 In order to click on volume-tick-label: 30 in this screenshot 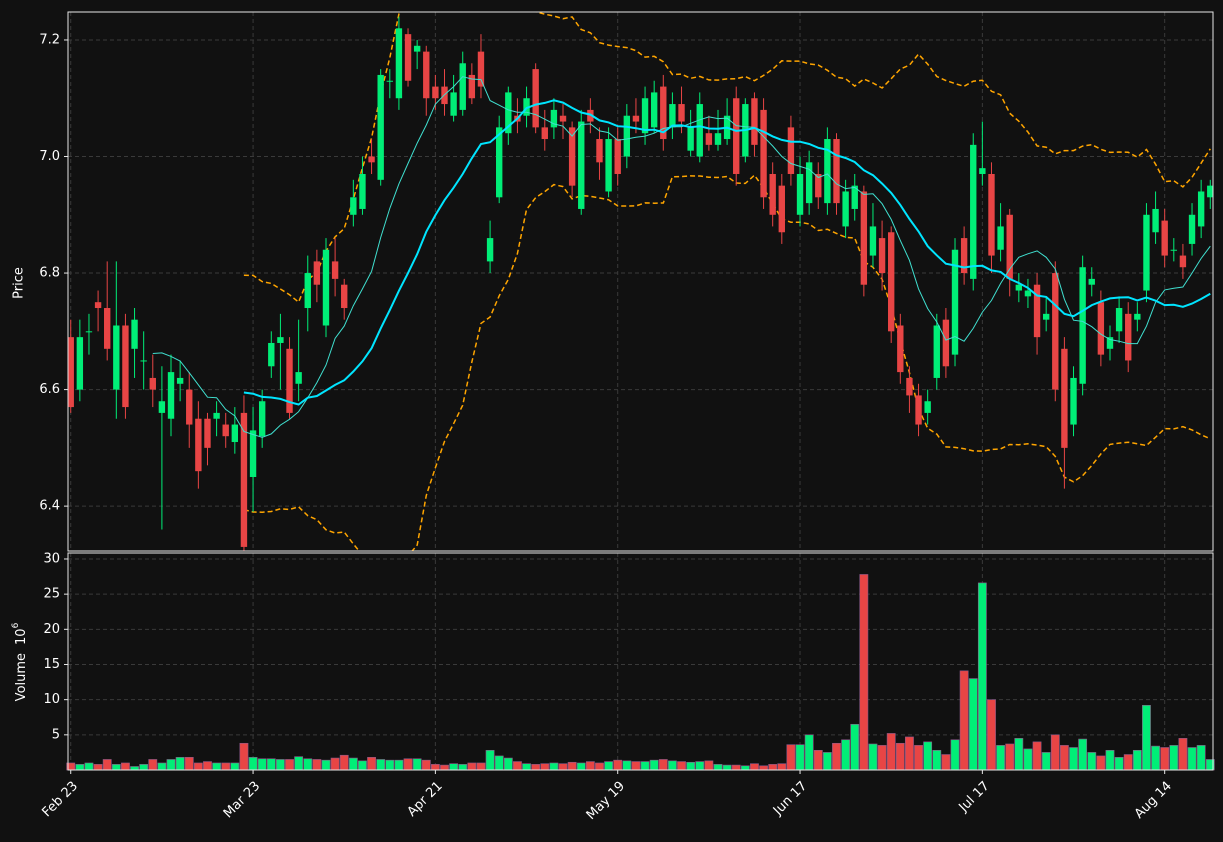, I will do `click(51, 558)`.